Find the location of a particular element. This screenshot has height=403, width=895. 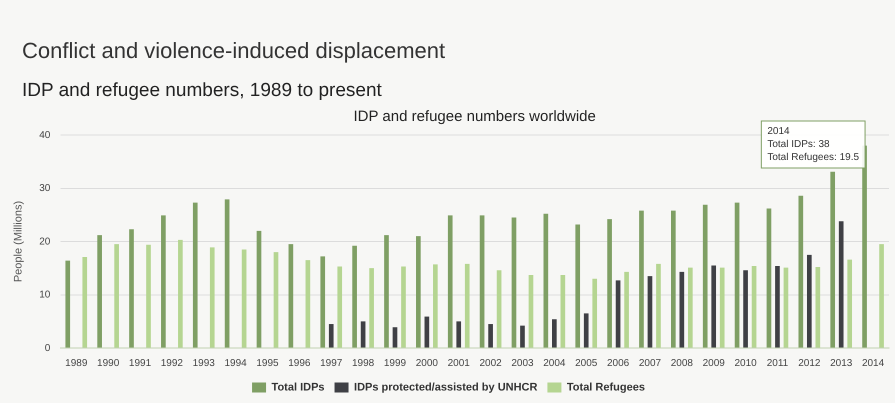

x-tick-label: 2006 is located at coordinates (618, 363).